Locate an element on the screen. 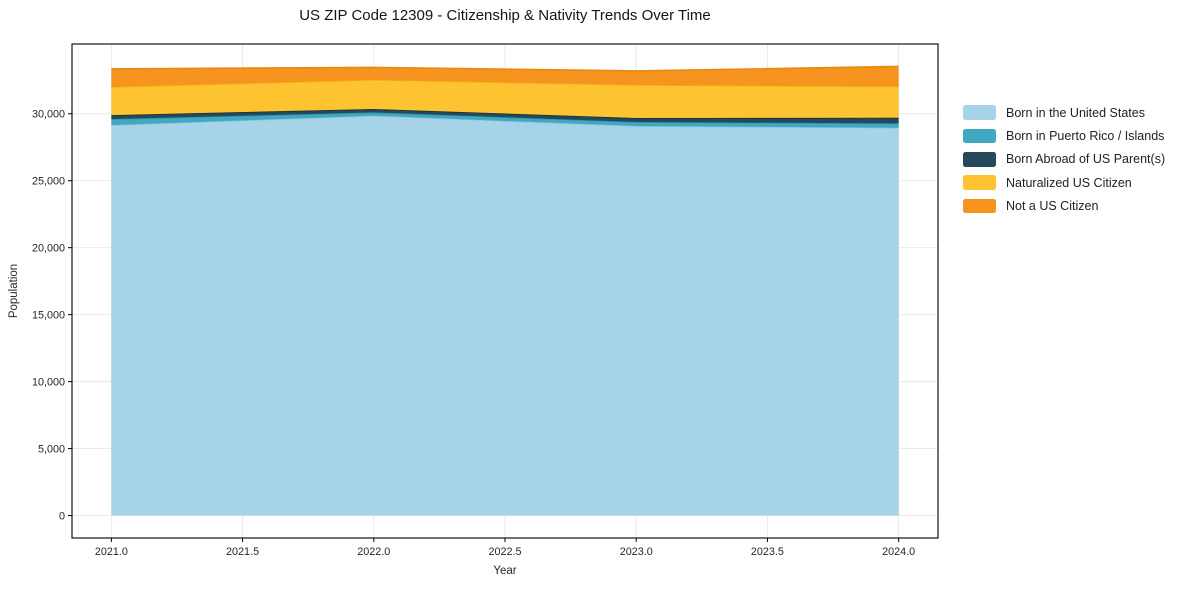 This screenshot has width=1189, height=590. legend-item: Born in the United States is located at coordinates (1064, 112).